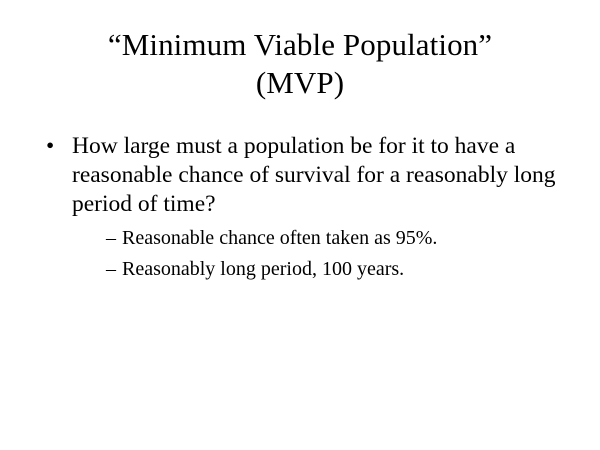 Image resolution: width=600 pixels, height=450 pixels. Describe the element at coordinates (263, 269) in the screenshot. I see `sub-bullet-text: Reasonably long period, 100 years.` at that location.